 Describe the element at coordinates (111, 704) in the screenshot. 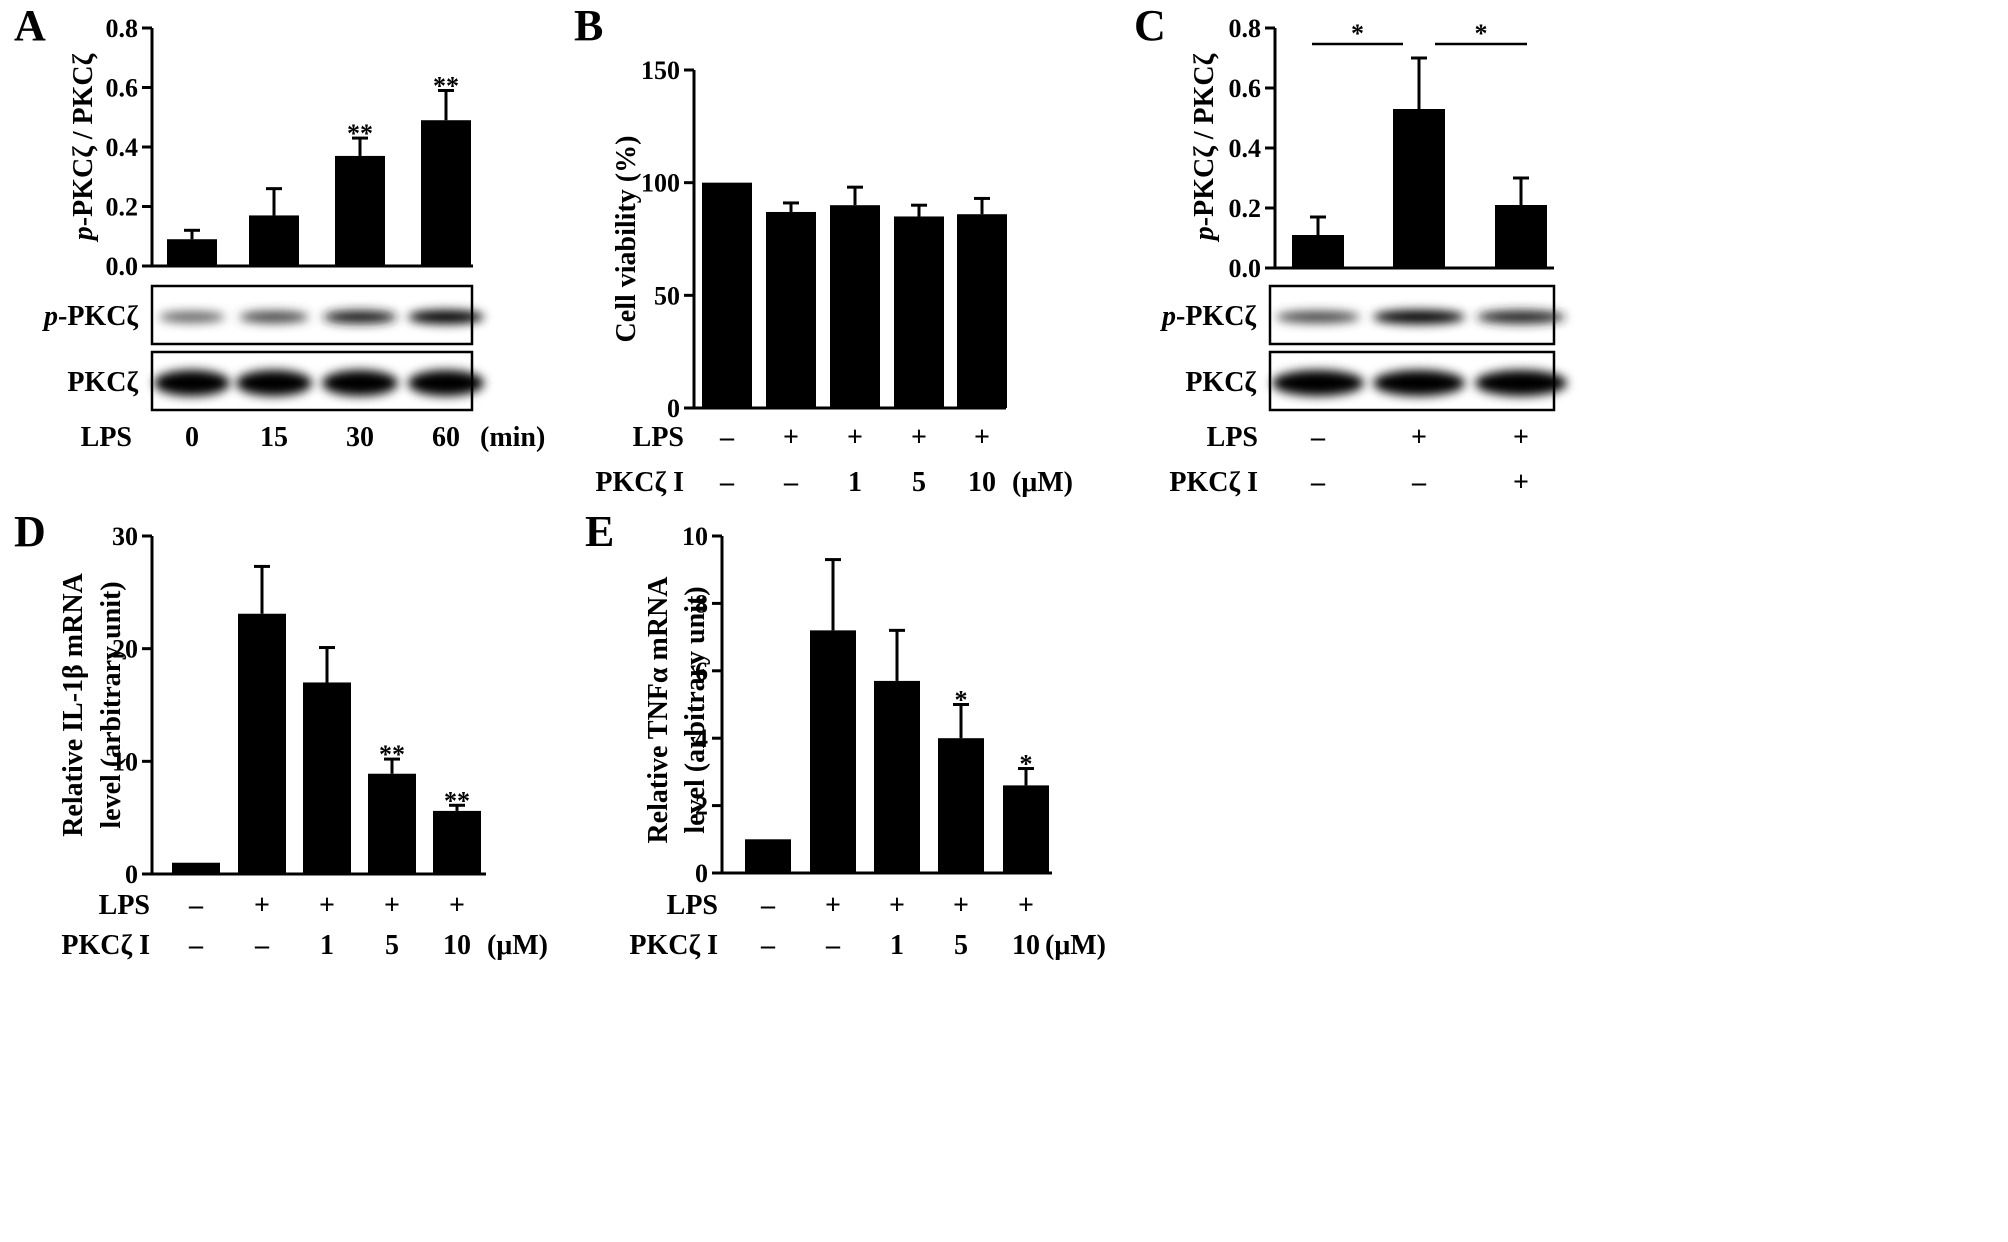

I see `y-axis-label-line2: level (arbitrary unit)` at that location.